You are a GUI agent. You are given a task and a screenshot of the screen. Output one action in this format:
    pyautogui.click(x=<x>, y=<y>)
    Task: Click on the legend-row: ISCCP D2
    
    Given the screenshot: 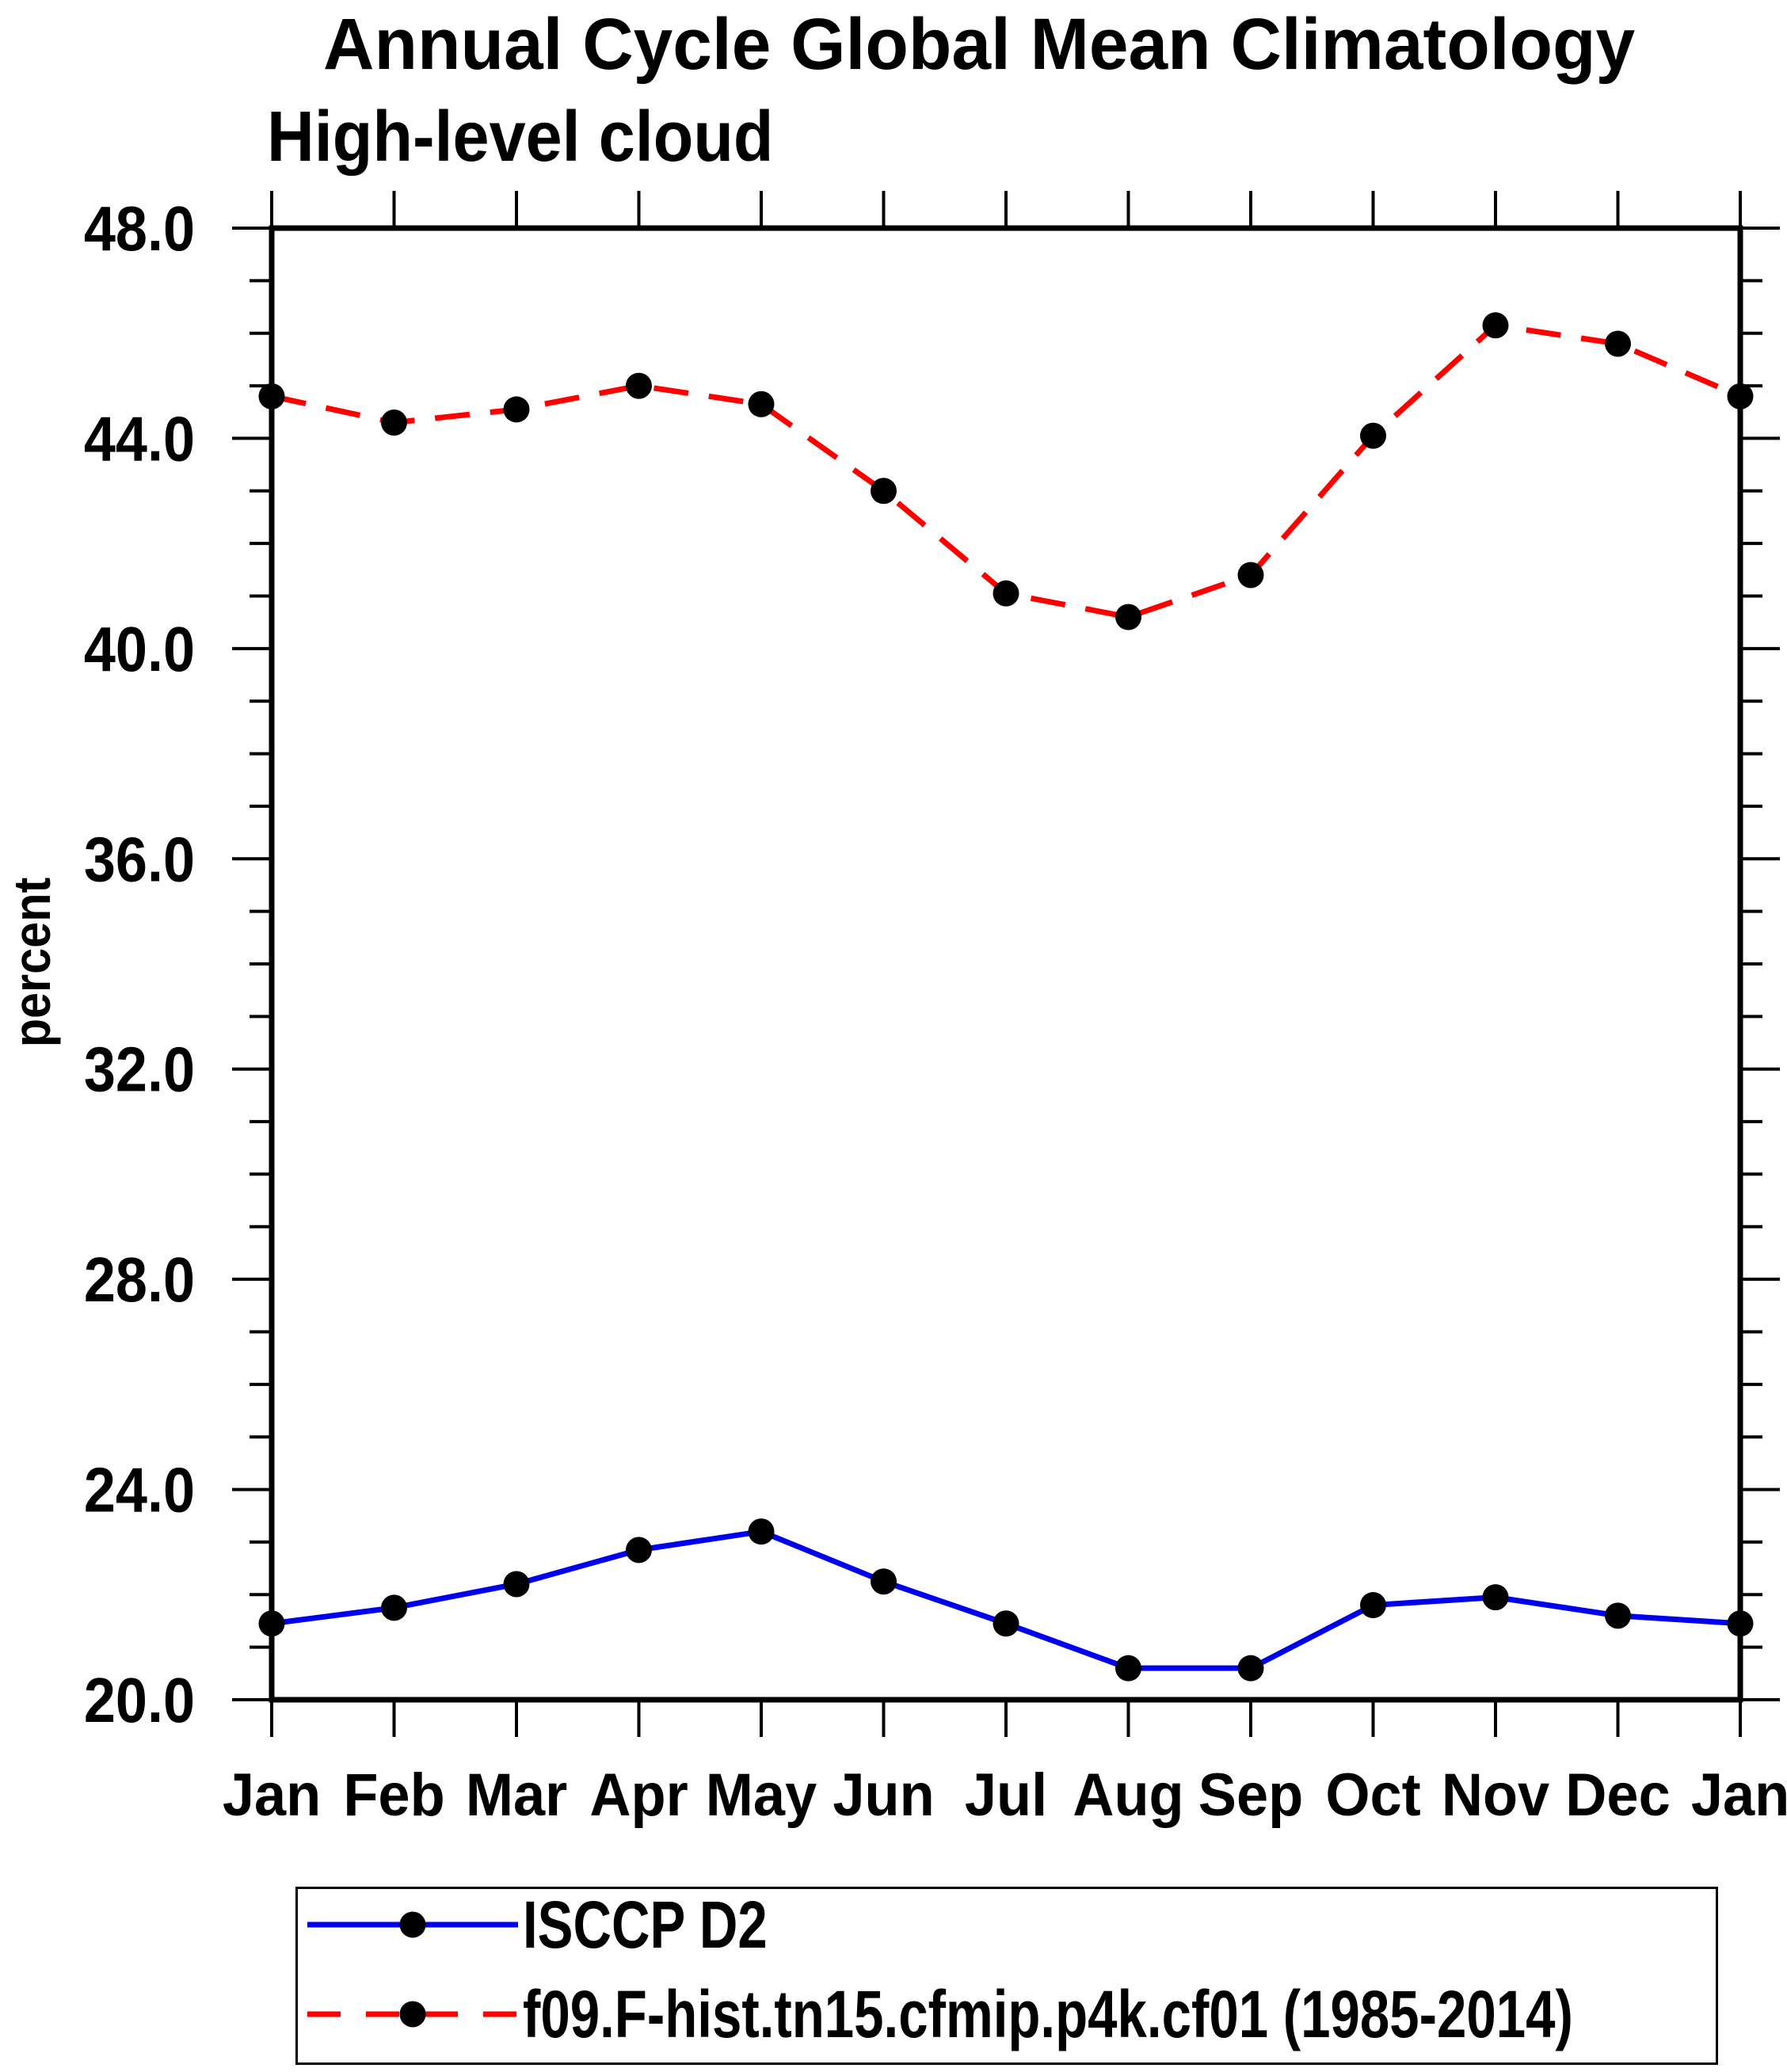 What is the action you would take?
    pyautogui.click(x=565, y=1924)
    